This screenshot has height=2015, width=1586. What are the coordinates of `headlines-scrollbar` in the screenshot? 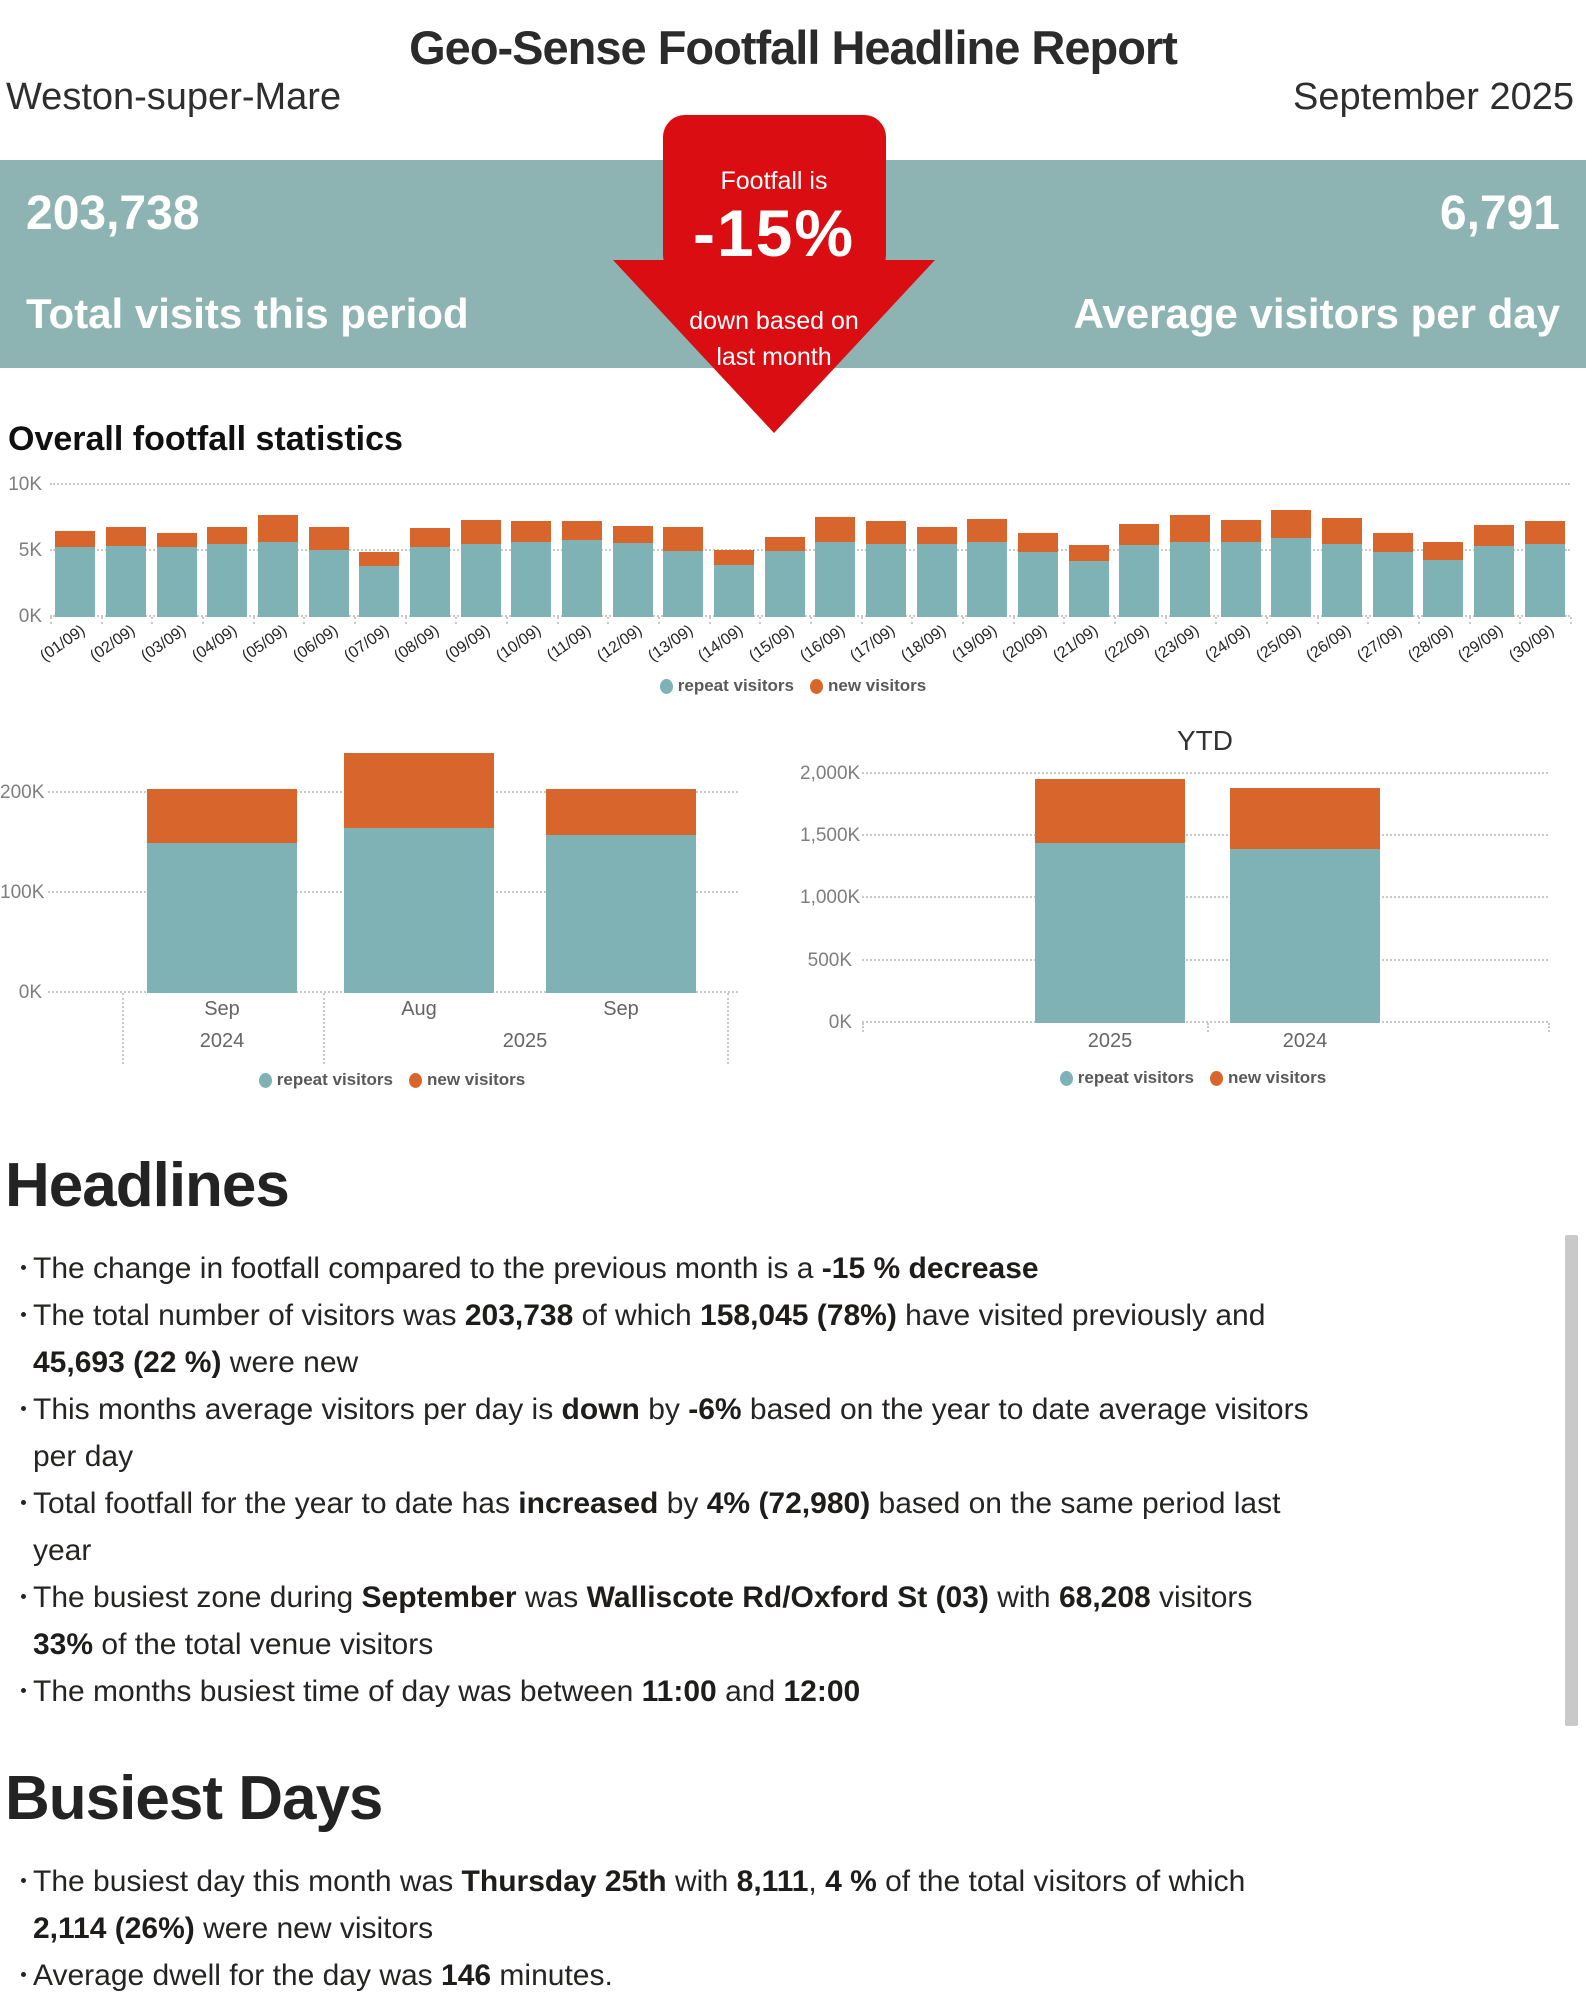 It's located at (1571, 1480).